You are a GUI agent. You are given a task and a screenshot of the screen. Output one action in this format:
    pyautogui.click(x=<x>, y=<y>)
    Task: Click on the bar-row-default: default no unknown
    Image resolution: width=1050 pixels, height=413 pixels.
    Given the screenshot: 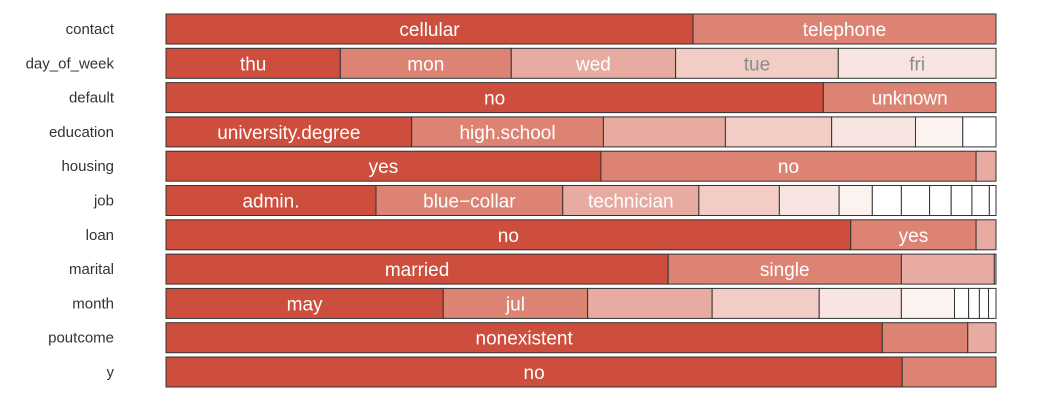 What is the action you would take?
    pyautogui.click(x=533, y=98)
    